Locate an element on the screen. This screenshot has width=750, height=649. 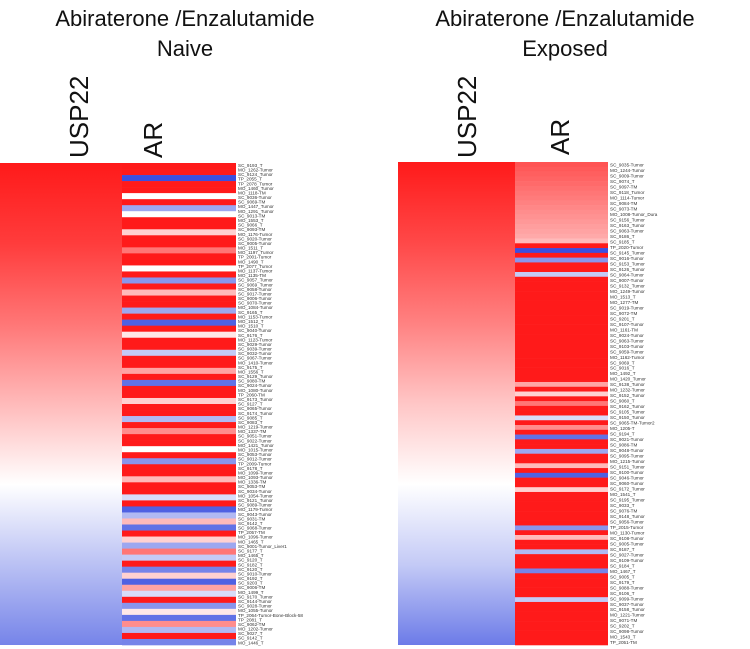
row-label: SC_9100-Tumor is located at coordinates (627, 472).